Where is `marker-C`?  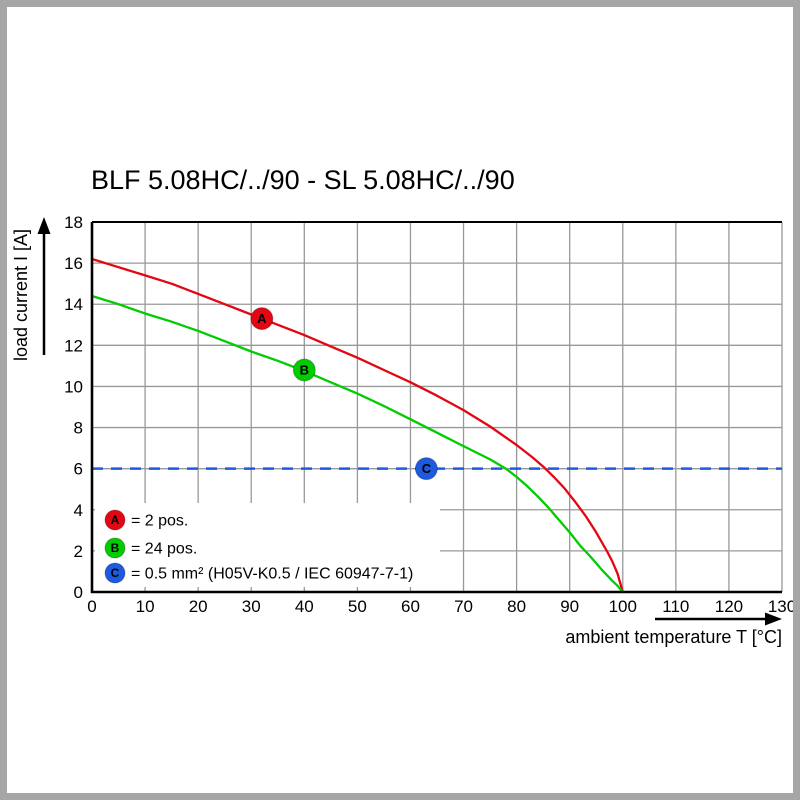 marker-C is located at coordinates (426, 469).